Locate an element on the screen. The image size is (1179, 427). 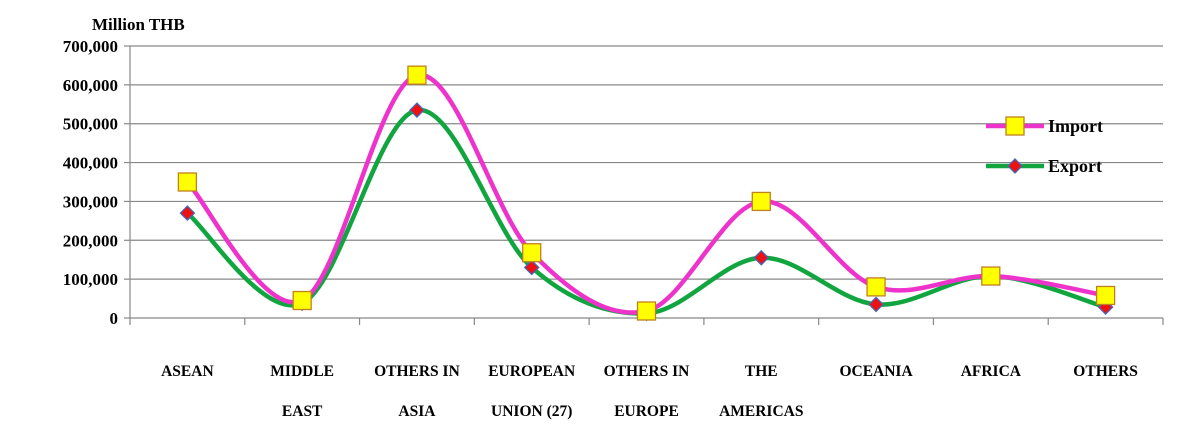
legend: Import Export is located at coordinates (1044, 146).